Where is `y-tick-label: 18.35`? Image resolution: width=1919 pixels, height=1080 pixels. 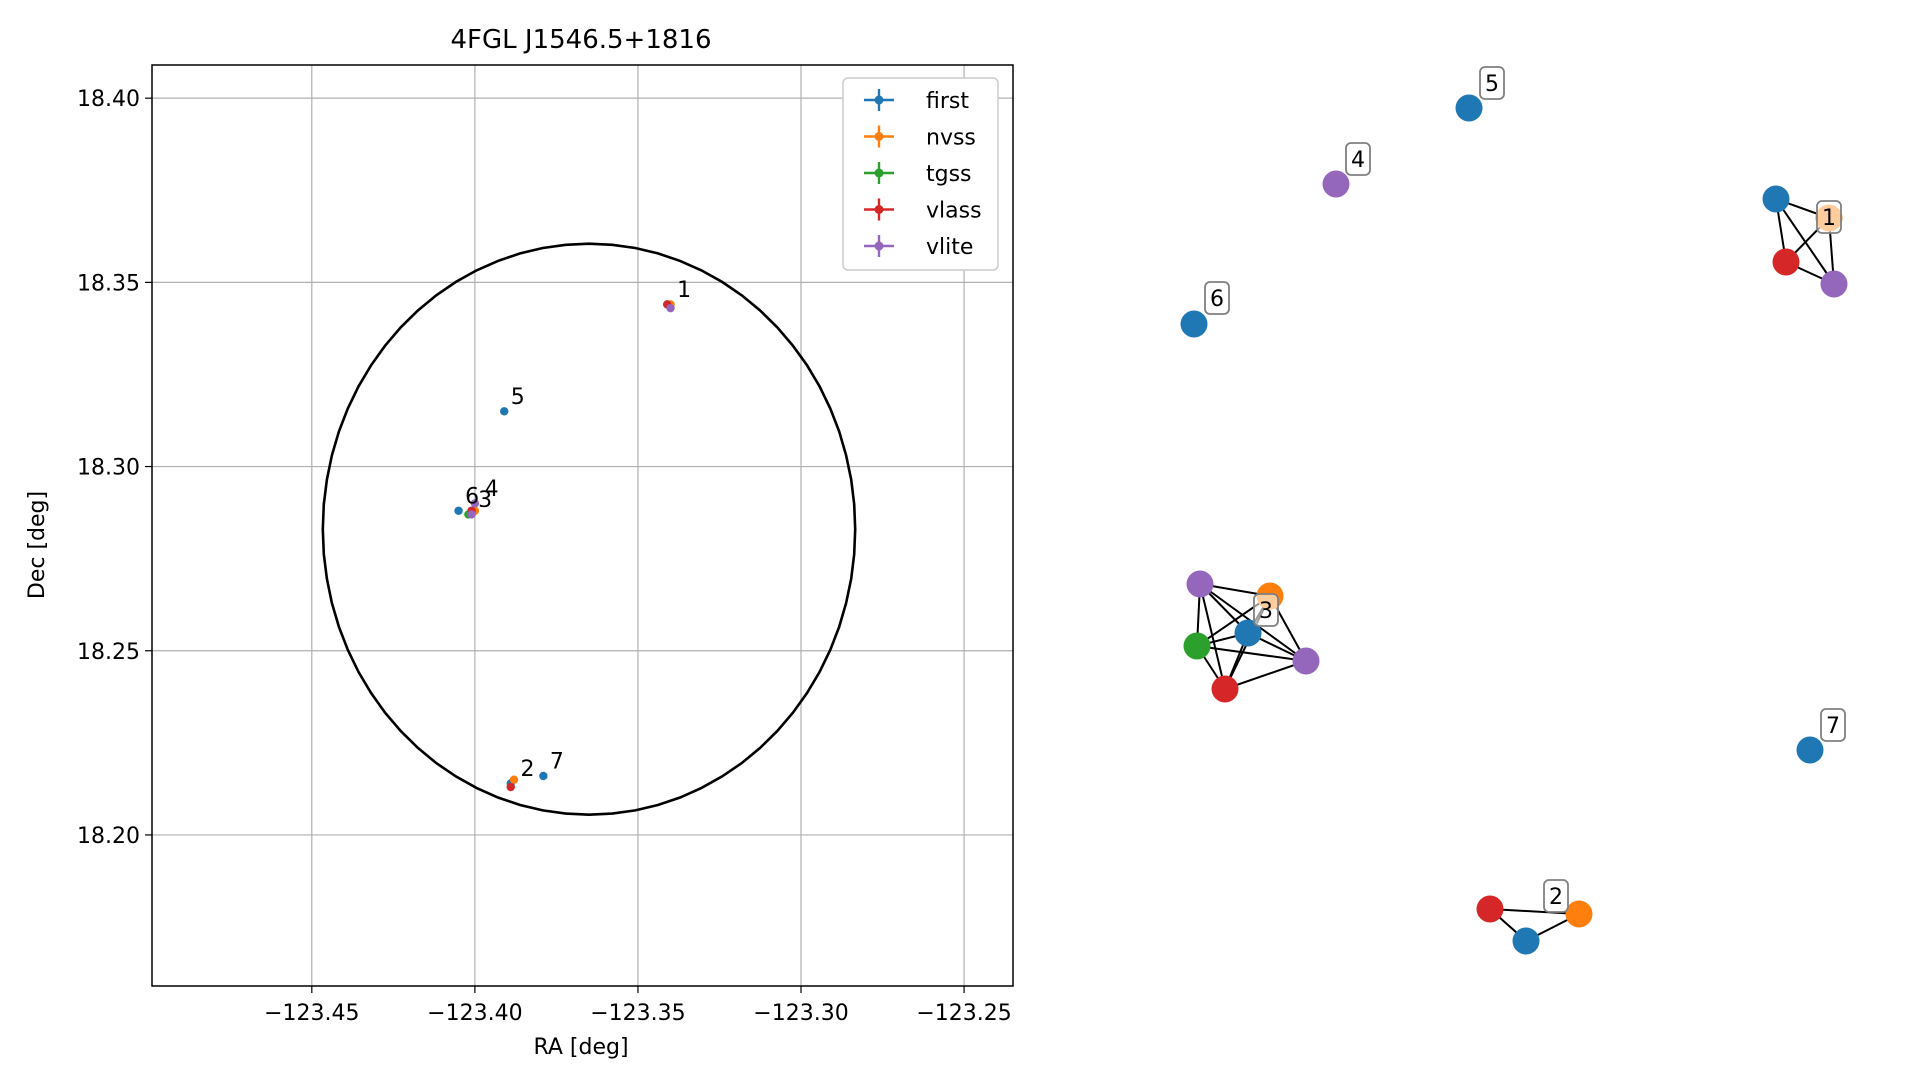 y-tick-label: 18.35 is located at coordinates (108, 283).